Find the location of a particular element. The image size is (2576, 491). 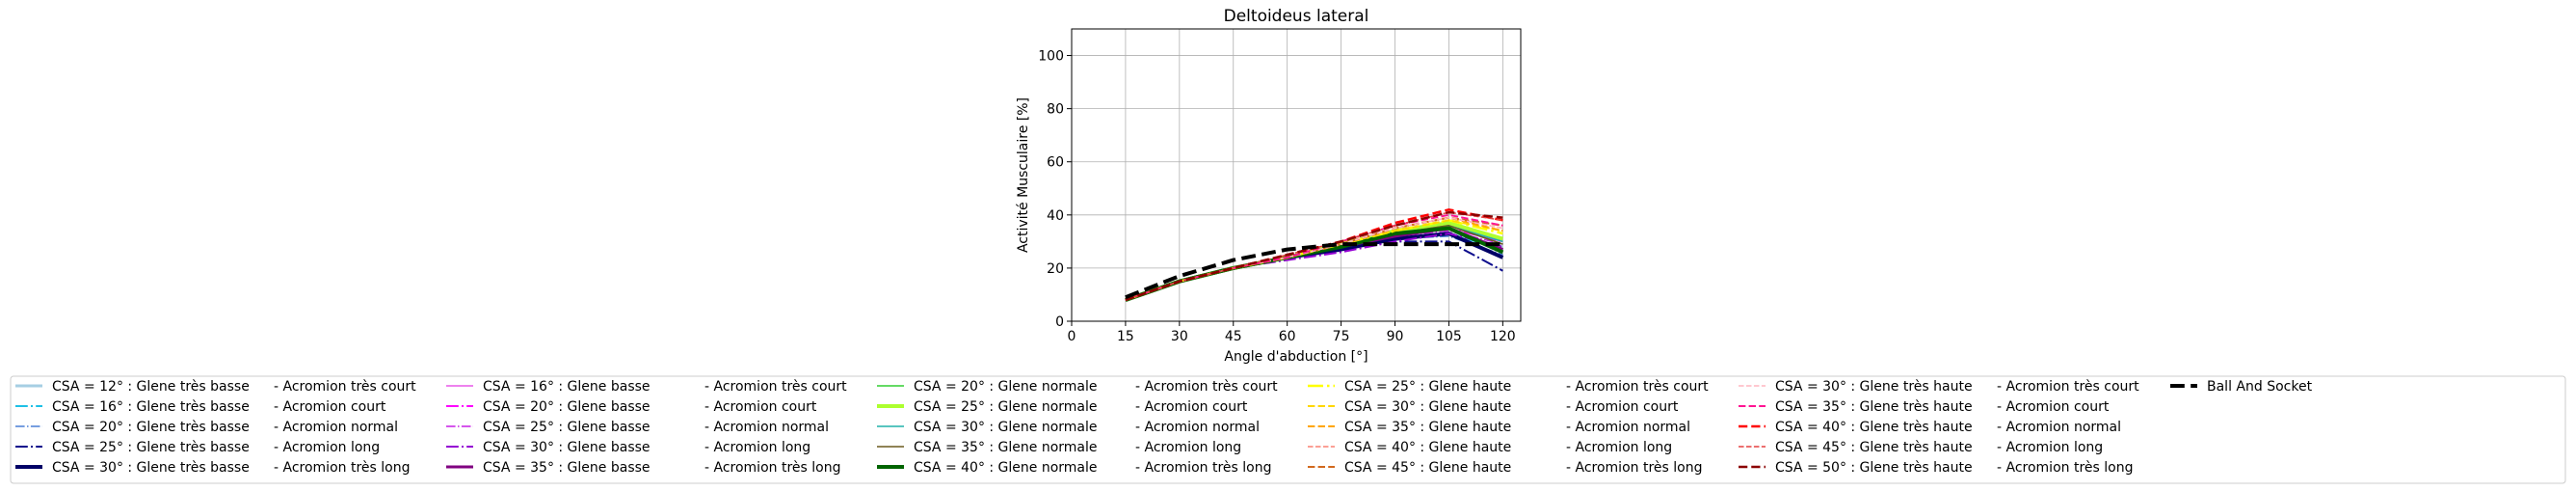

legend-item: CSA = 20° : Glene basse - Acromion court is located at coordinates (631, 407).